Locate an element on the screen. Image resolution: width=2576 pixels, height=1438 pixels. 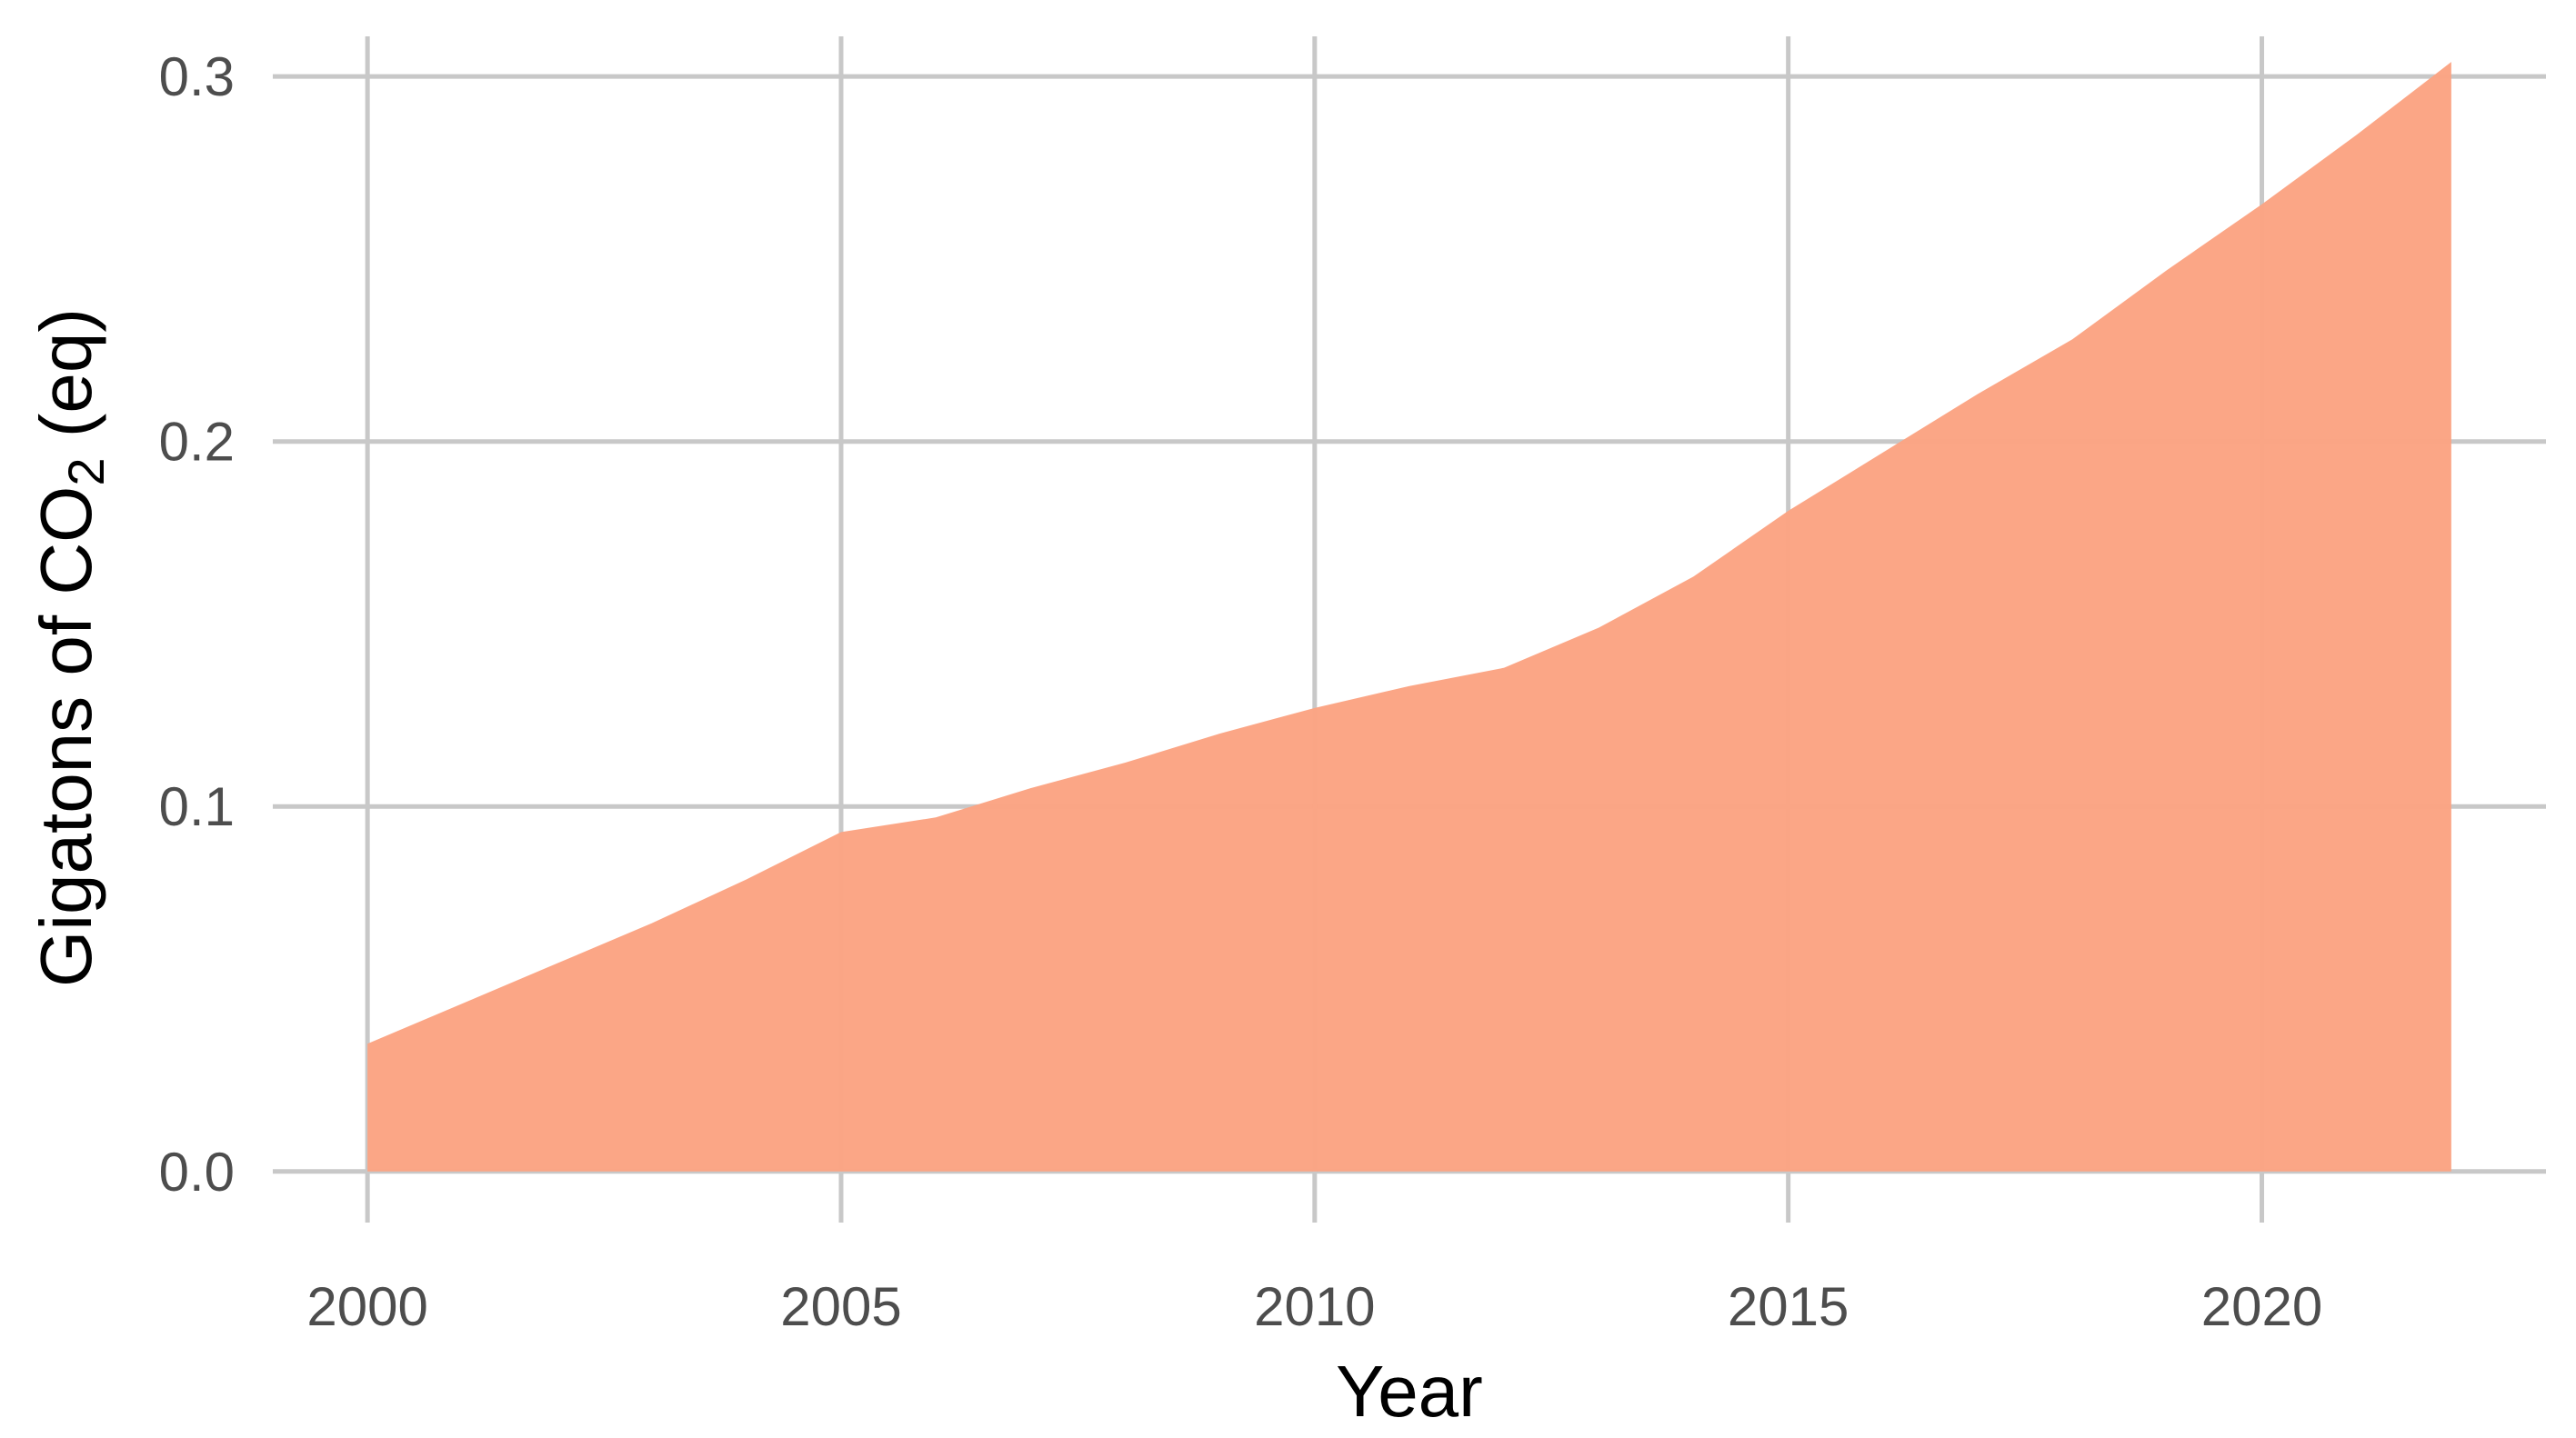
y-axis-tick-labels: 0.0 0.1 0.2 0.3 is located at coordinates (197, 624).